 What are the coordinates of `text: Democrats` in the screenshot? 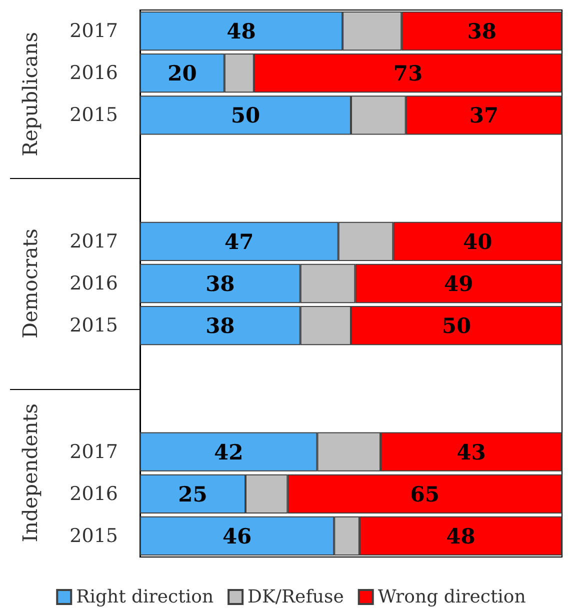 It's located at (30, 283).